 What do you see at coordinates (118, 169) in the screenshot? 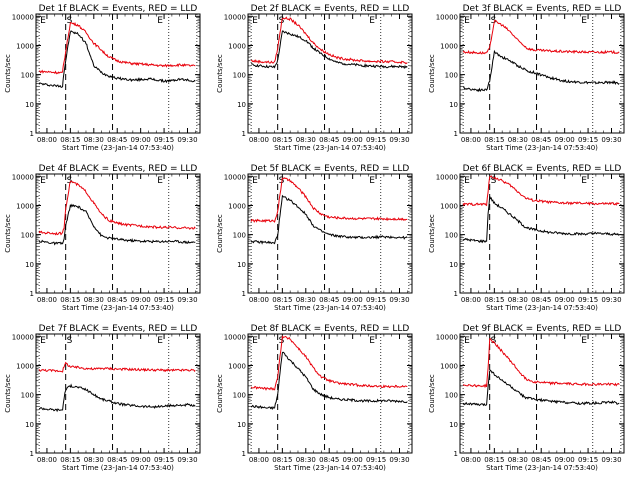
I see `panel-title: Det 4f BLACK = Events, RED = LLD` at bounding box center [118, 169].